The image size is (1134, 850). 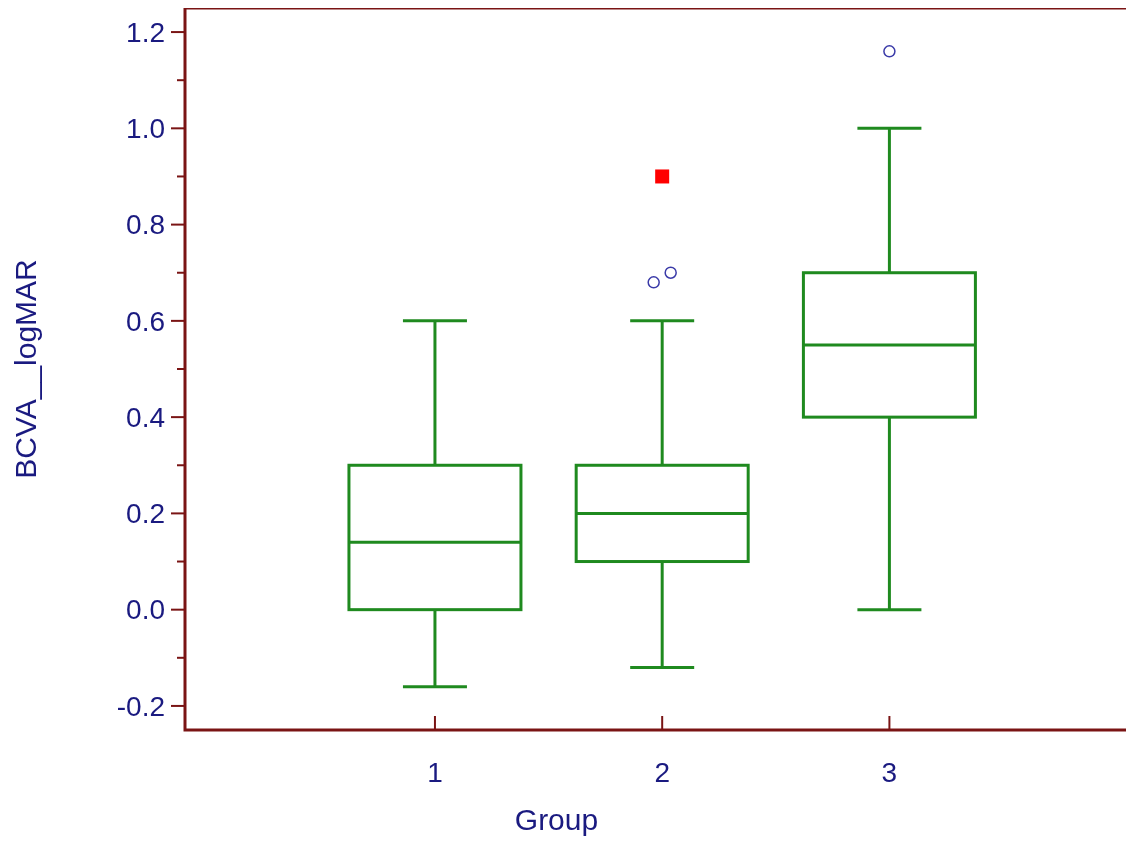 What do you see at coordinates (662, 772) in the screenshot?
I see `x-tick-label: 2` at bounding box center [662, 772].